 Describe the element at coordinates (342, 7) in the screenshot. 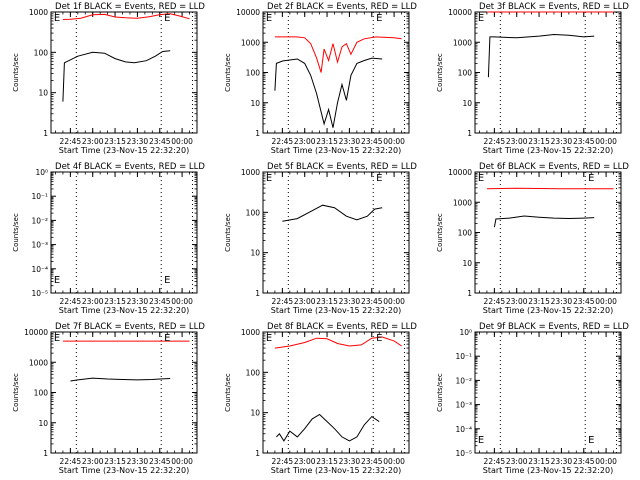

I see `plot-title-2: Det 2f BLACK = Events, RED = LLD` at that location.